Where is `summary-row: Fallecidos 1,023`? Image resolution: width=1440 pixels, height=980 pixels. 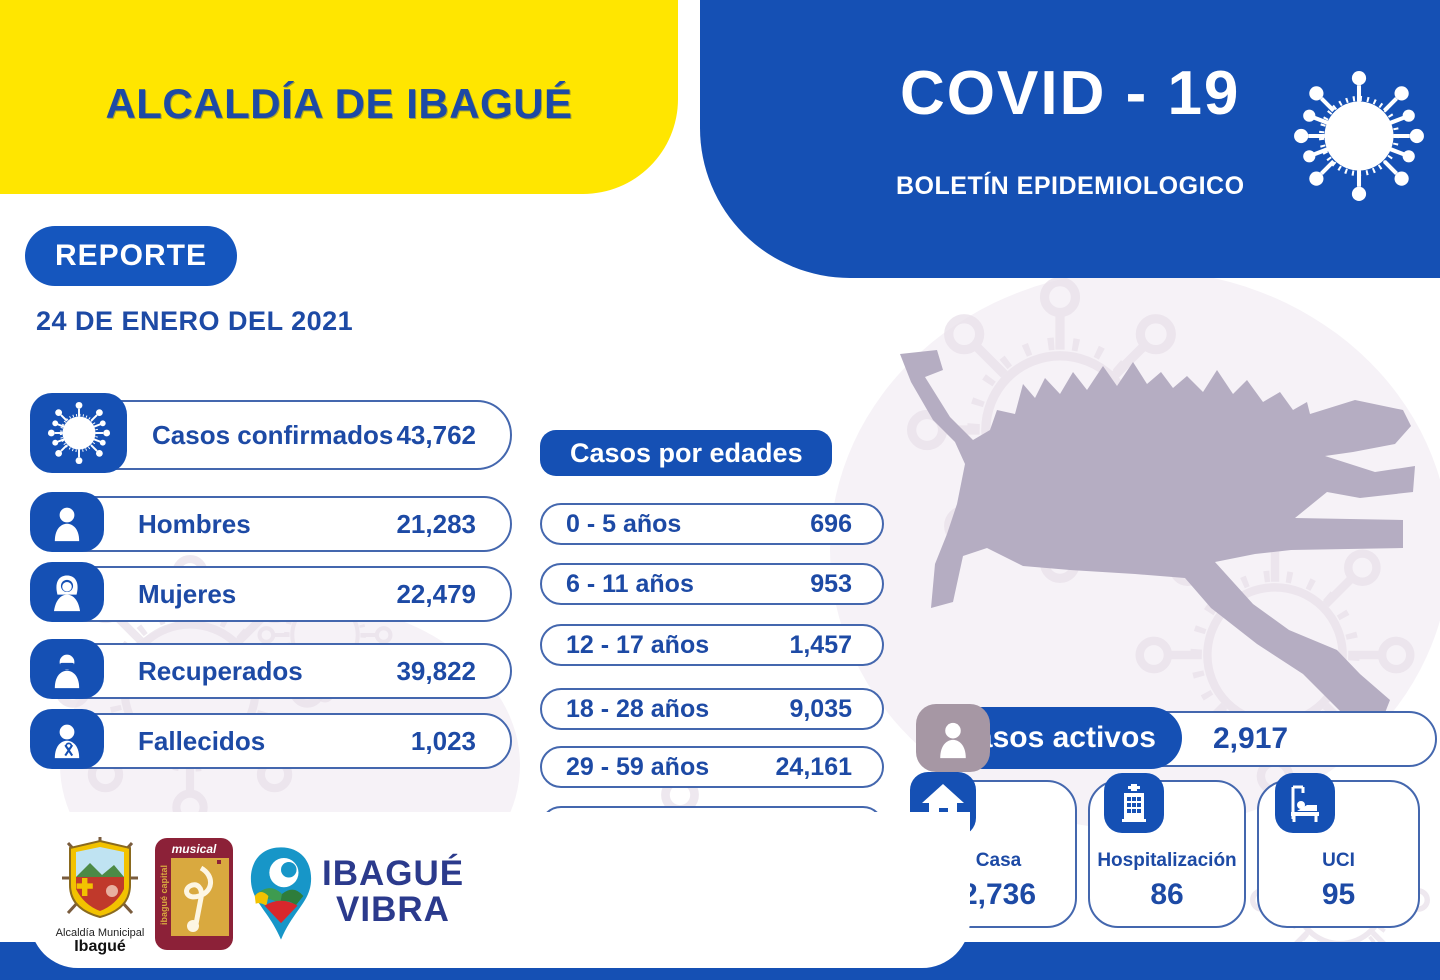
summary-row: Fallecidos 1,023 is located at coordinates (271, 739).